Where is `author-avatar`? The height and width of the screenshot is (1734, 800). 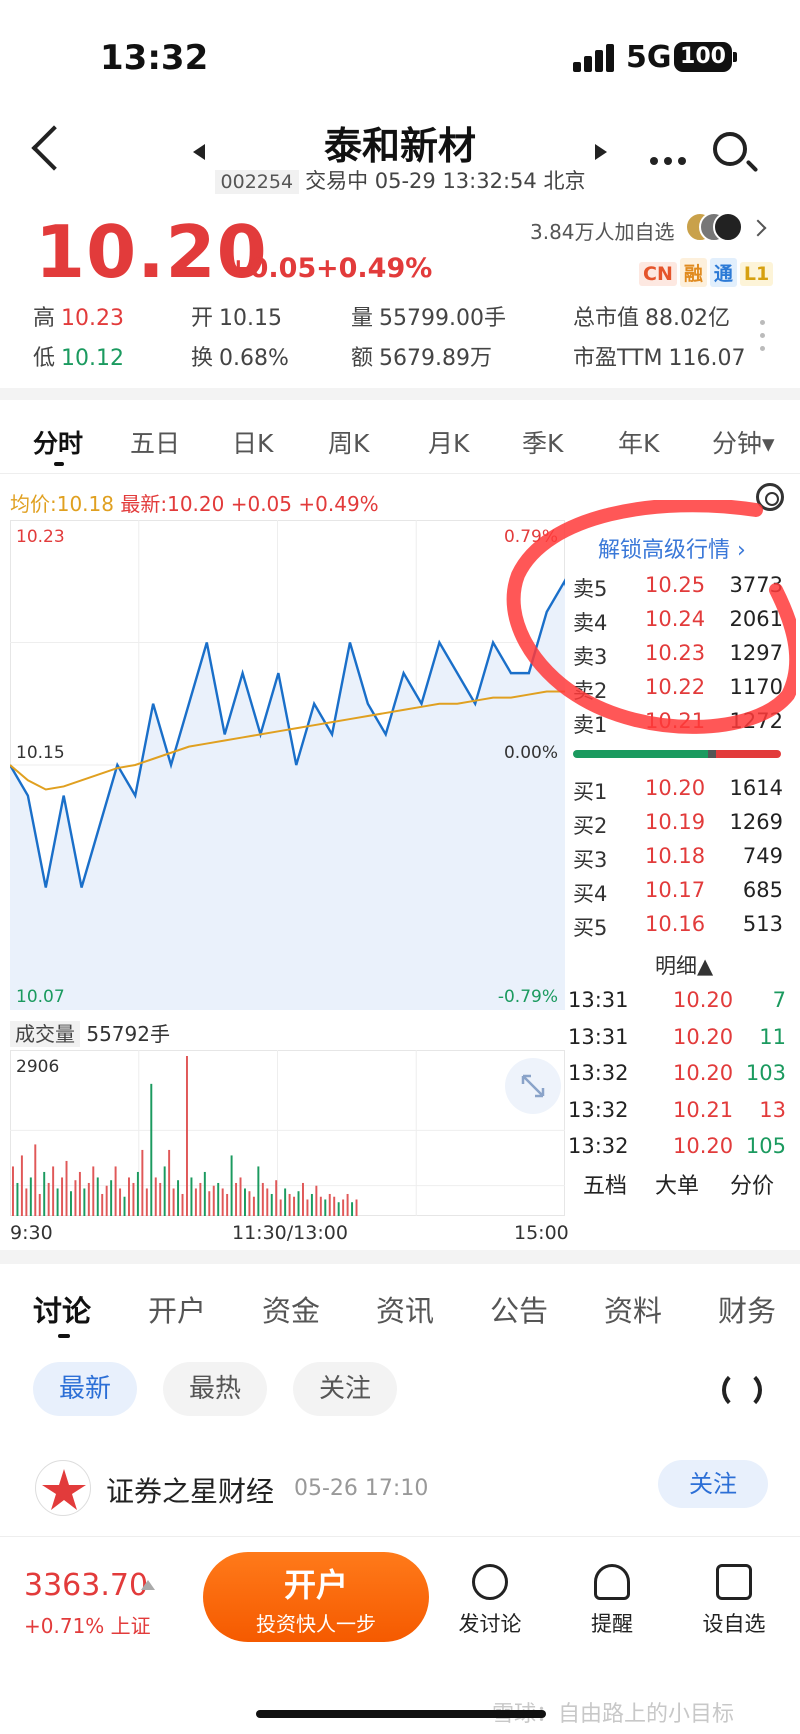
author-avatar is located at coordinates (63, 1488).